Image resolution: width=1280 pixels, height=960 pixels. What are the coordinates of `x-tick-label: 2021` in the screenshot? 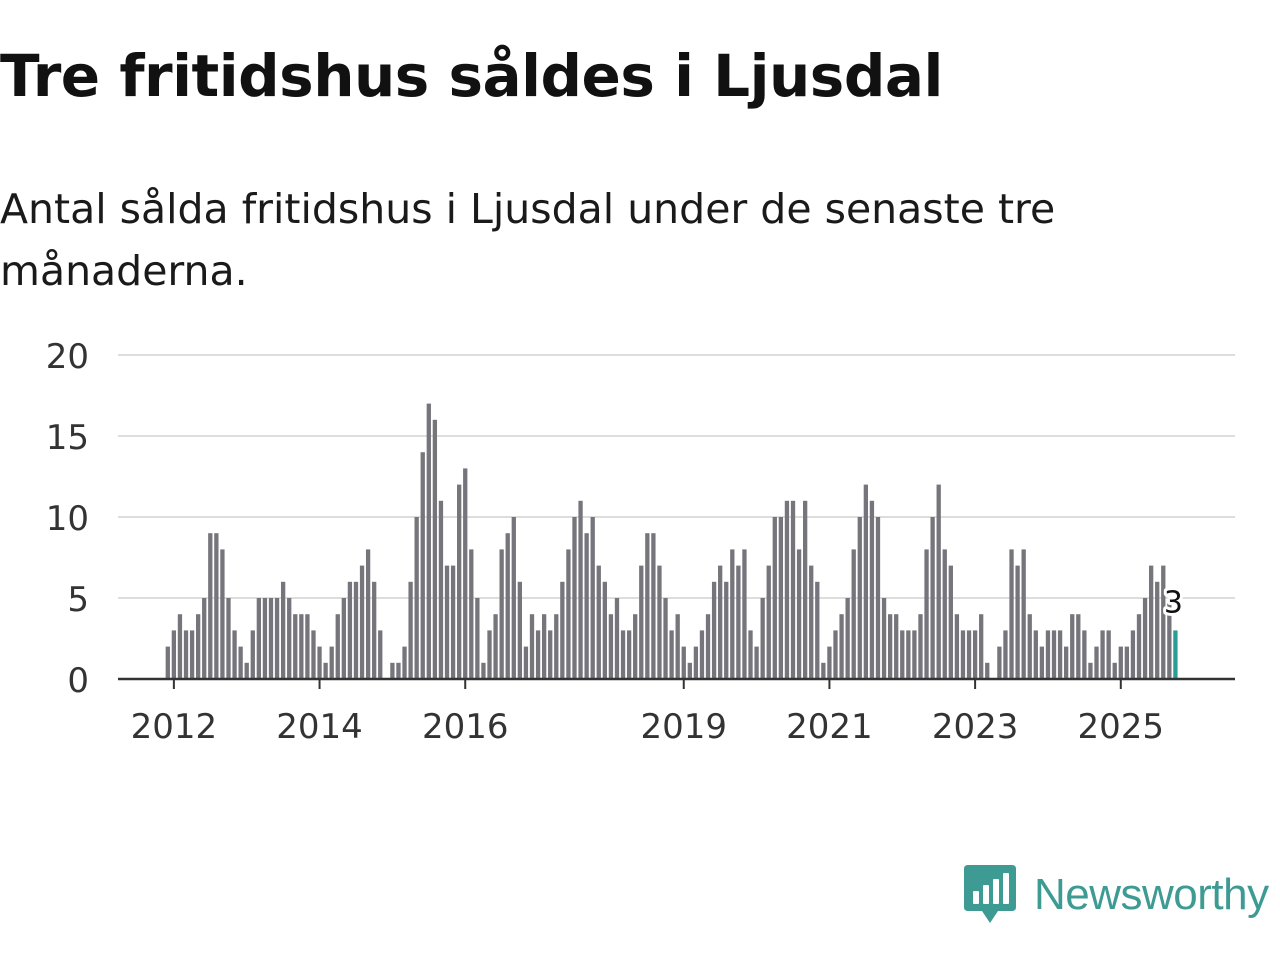 It's located at (829, 727).